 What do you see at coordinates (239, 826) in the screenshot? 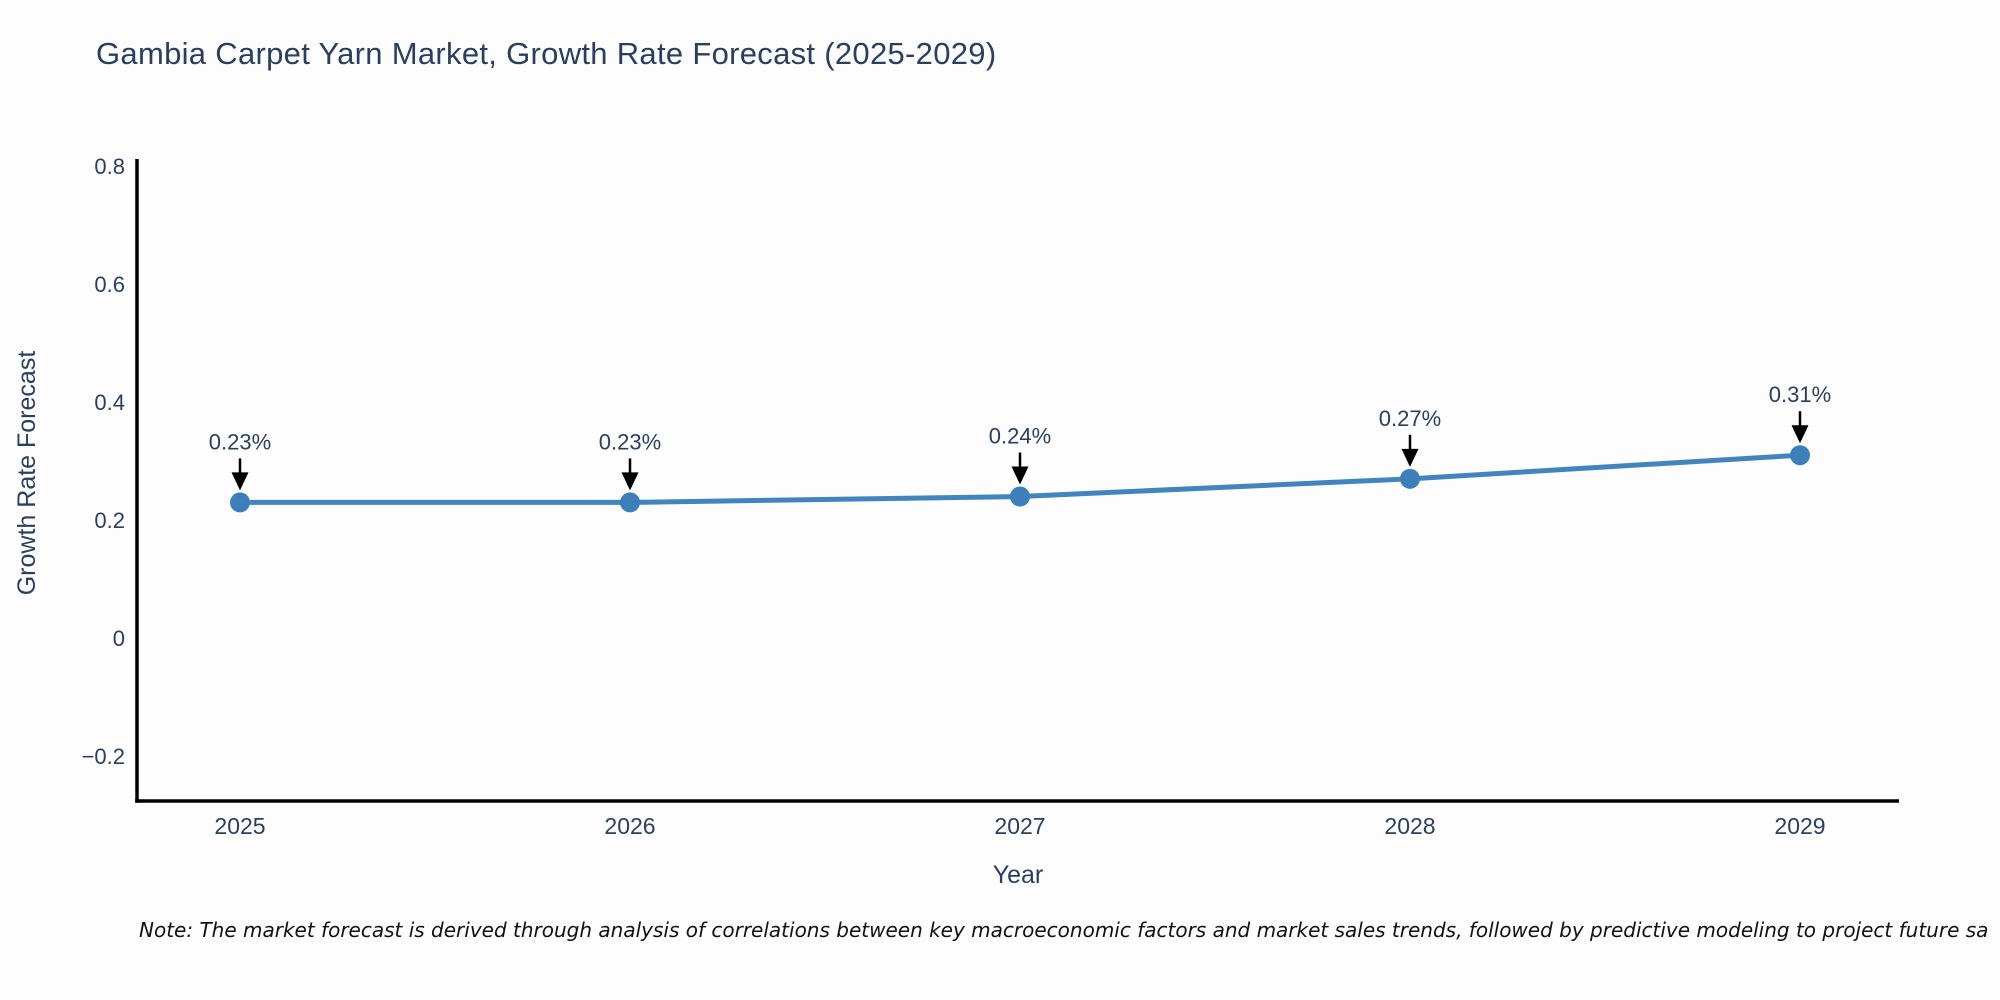
I see `x-tick-label: 2025` at bounding box center [239, 826].